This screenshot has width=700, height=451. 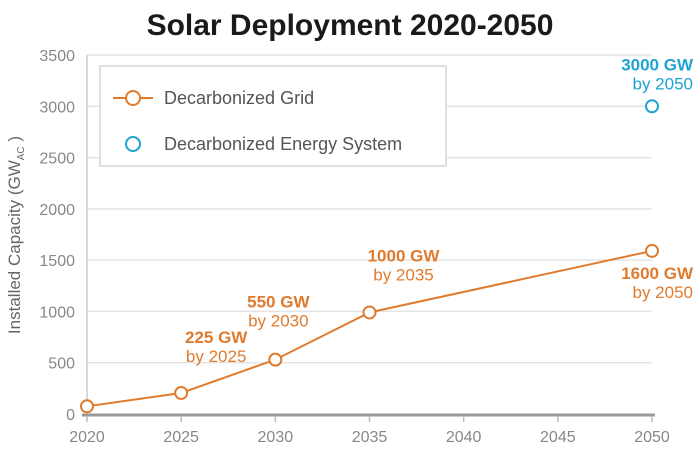 I want to click on legend-marker-energy, so click(x=133, y=144).